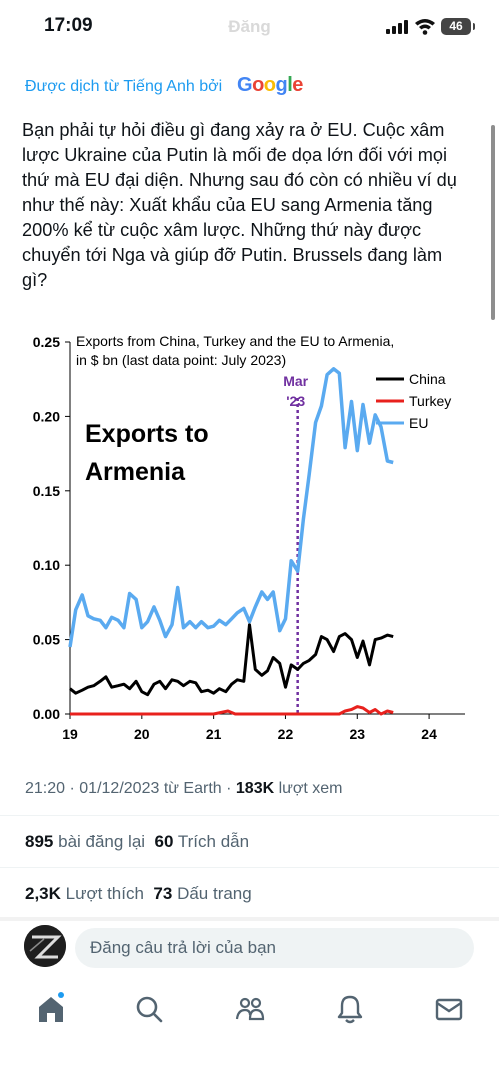  What do you see at coordinates (214, 893) in the screenshot?
I see `bookmark-label: Dấu trang` at bounding box center [214, 893].